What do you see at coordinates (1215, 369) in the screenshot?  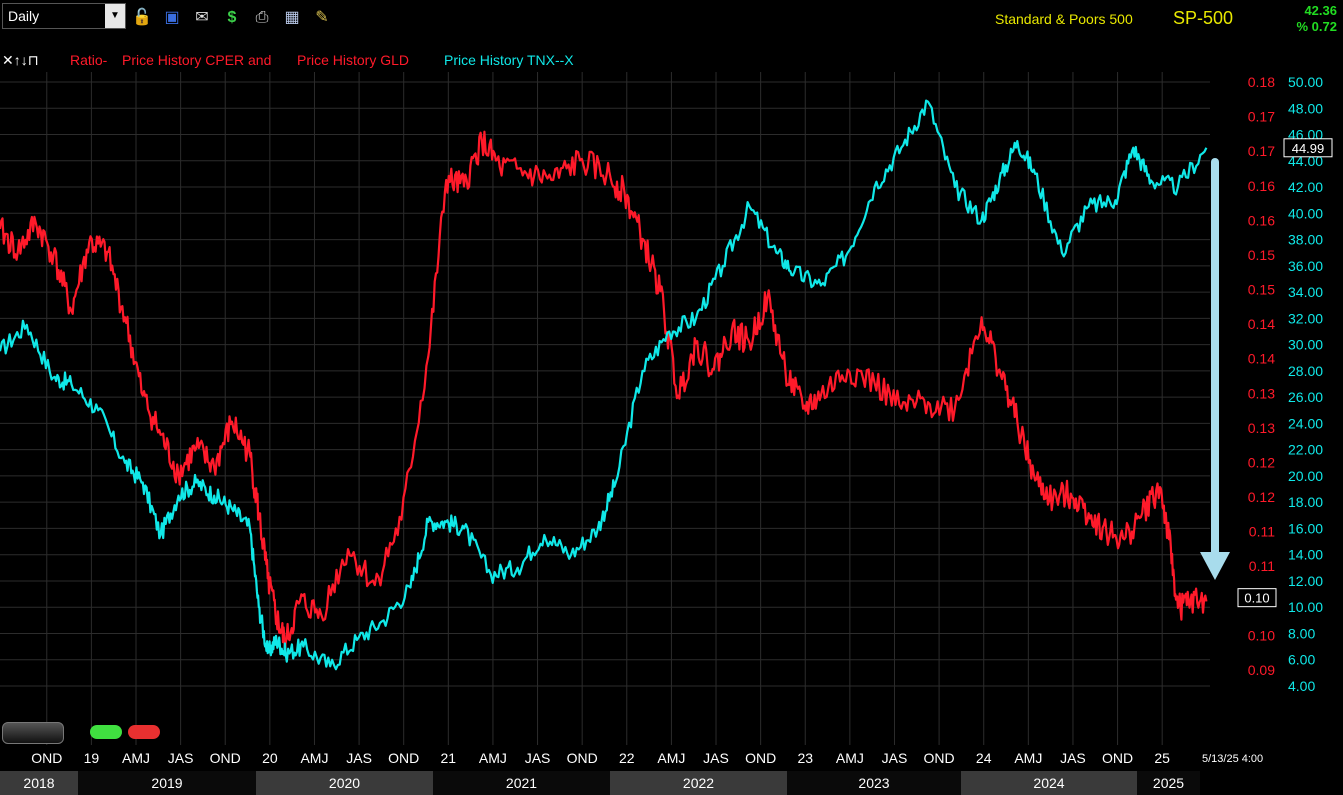 I see `annotation-arrow` at bounding box center [1215, 369].